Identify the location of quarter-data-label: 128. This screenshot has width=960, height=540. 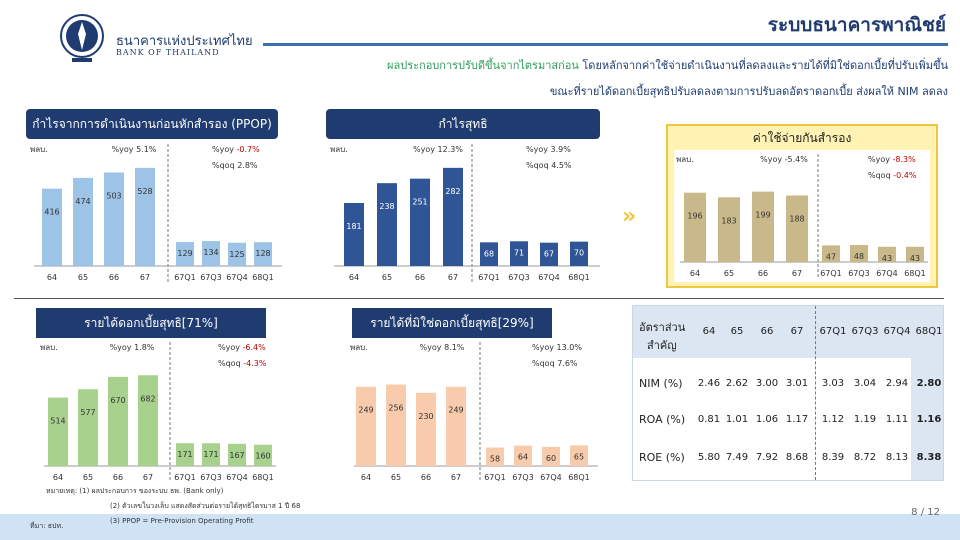
(262, 253).